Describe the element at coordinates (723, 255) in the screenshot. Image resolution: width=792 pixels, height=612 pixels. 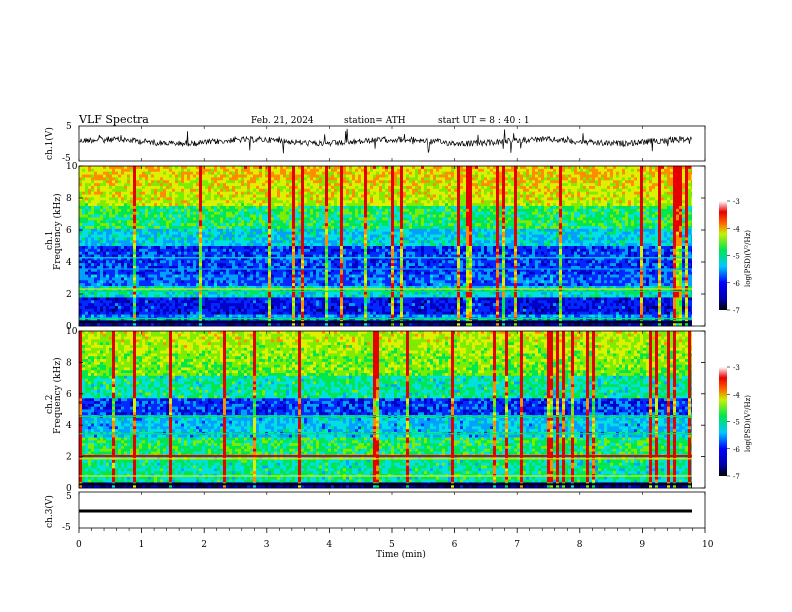
I see `ch1-colorbar-gradient` at that location.